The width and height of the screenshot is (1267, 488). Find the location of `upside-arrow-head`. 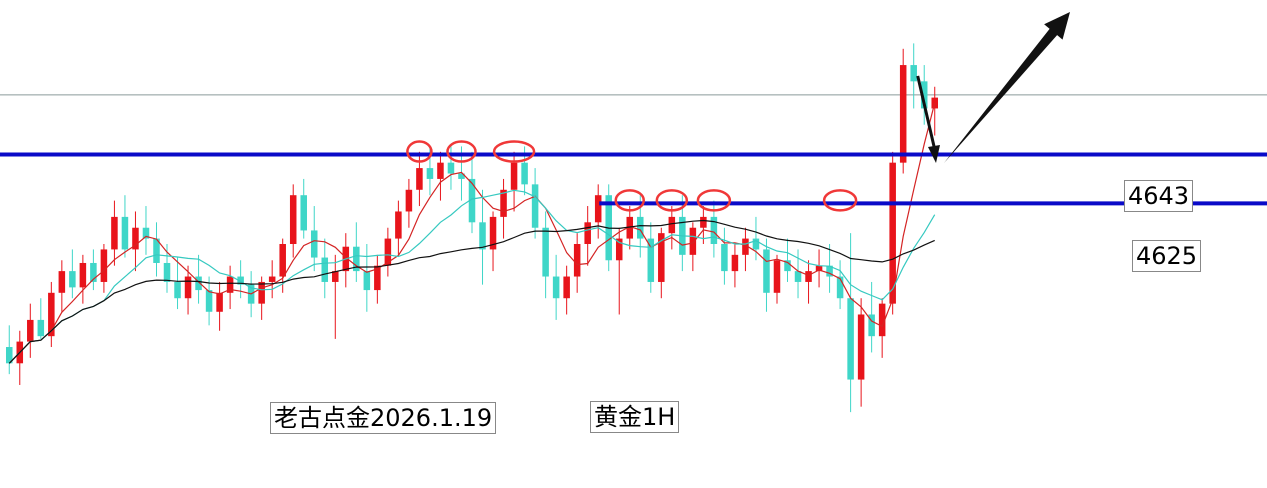

upside-arrow-head is located at coordinates (1057, 26).